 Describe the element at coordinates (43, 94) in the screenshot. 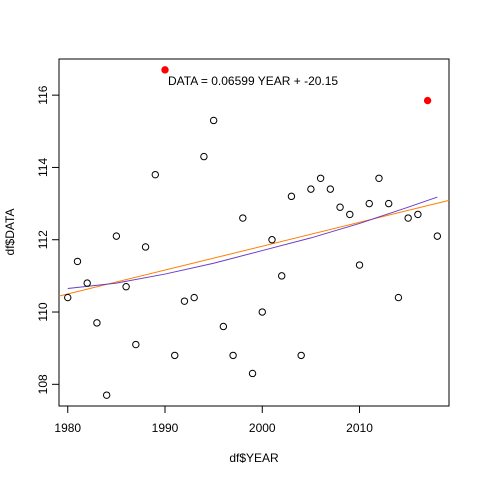

I see `y-tick-label: 116` at that location.